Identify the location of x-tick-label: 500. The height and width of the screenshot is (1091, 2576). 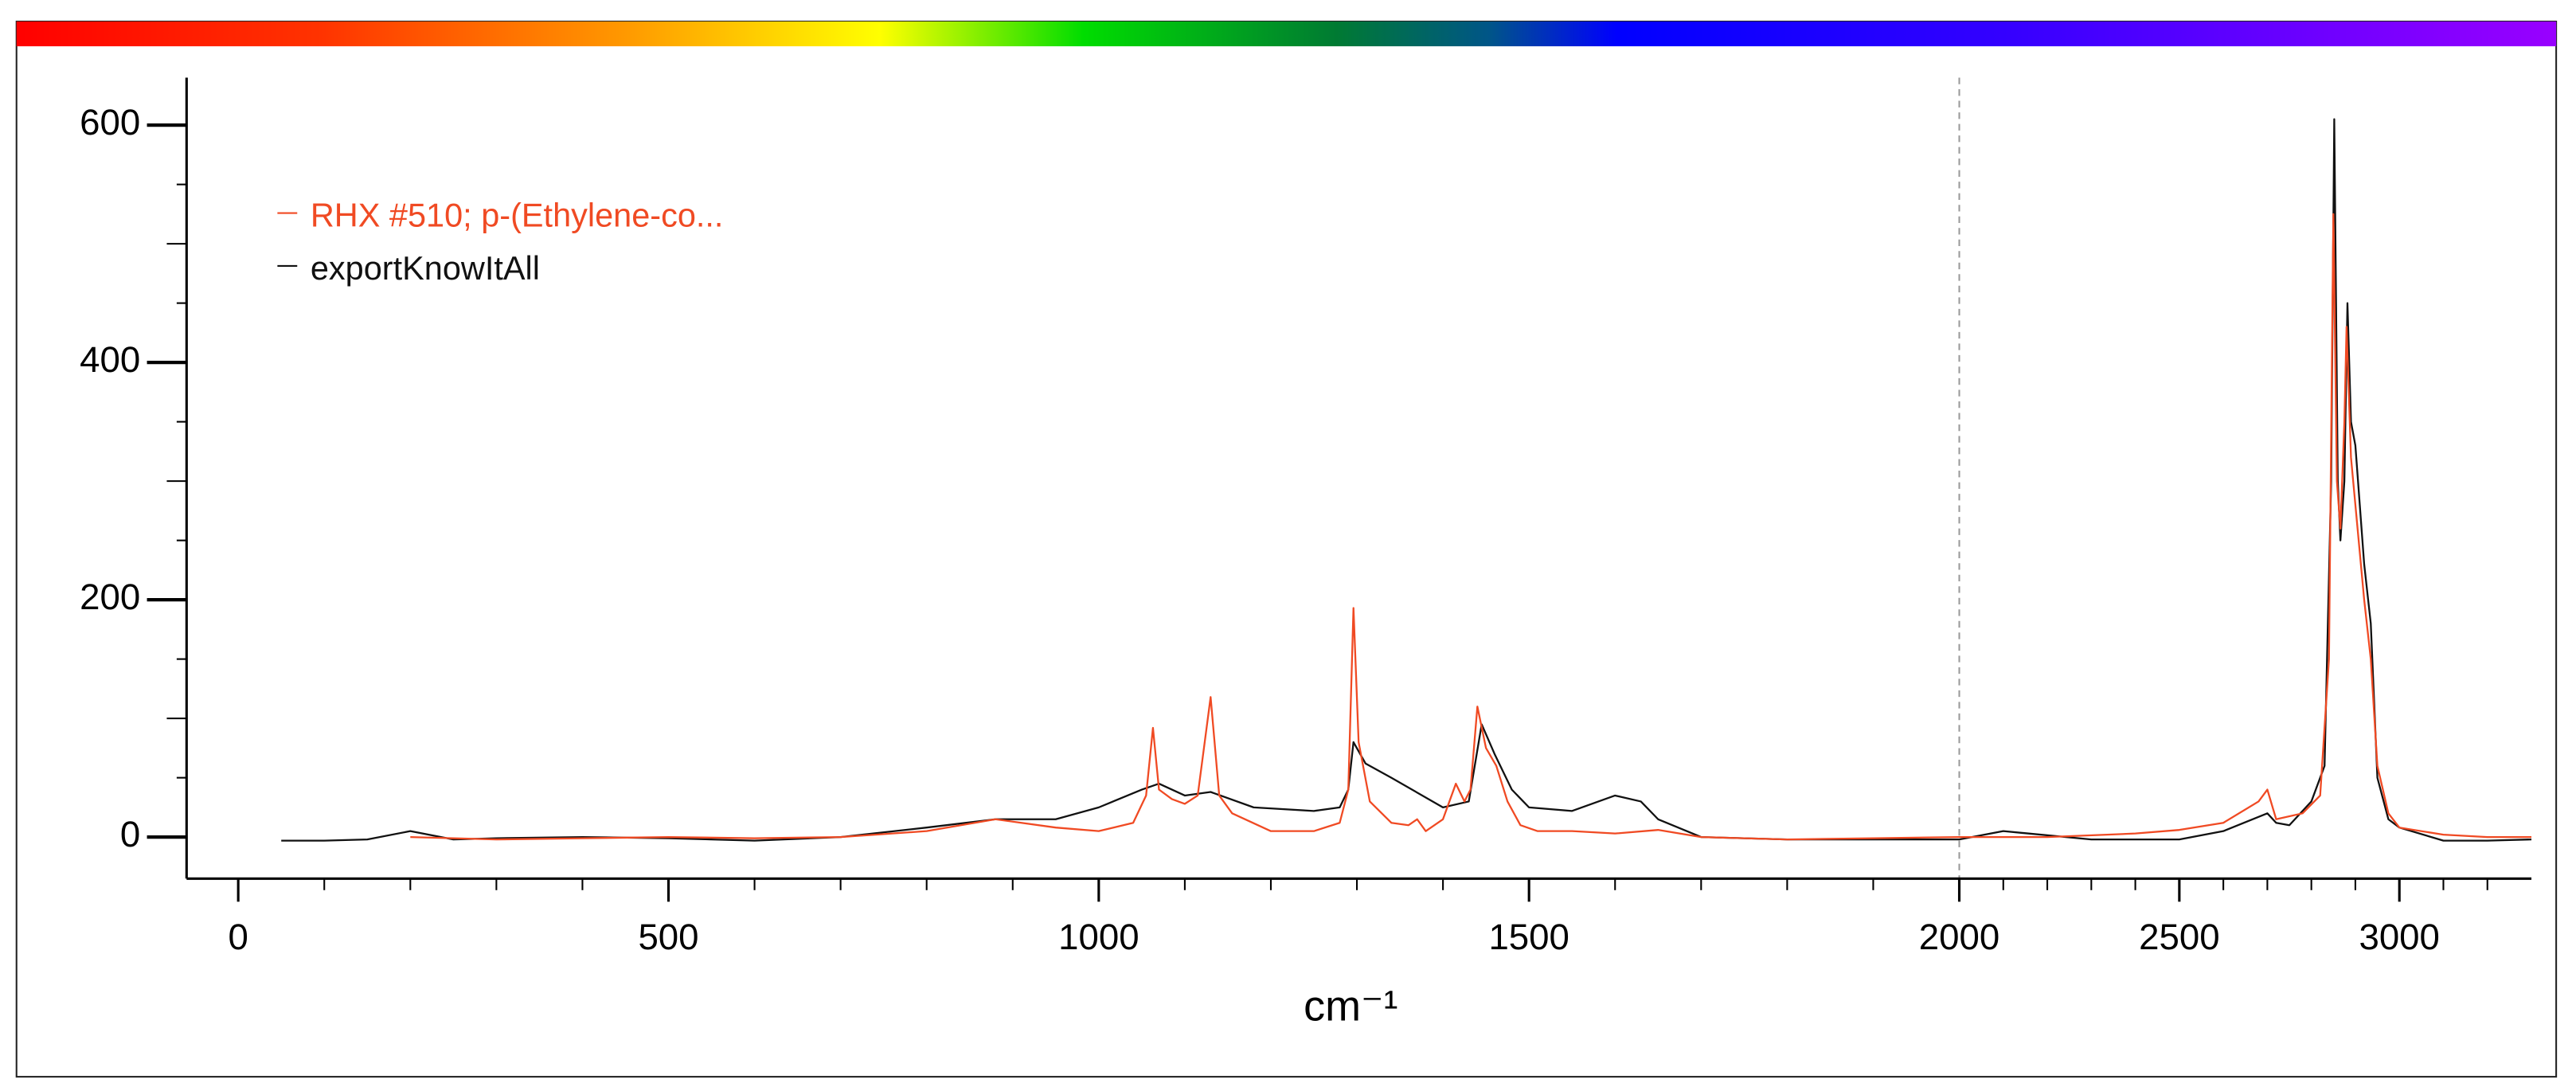
(668, 937).